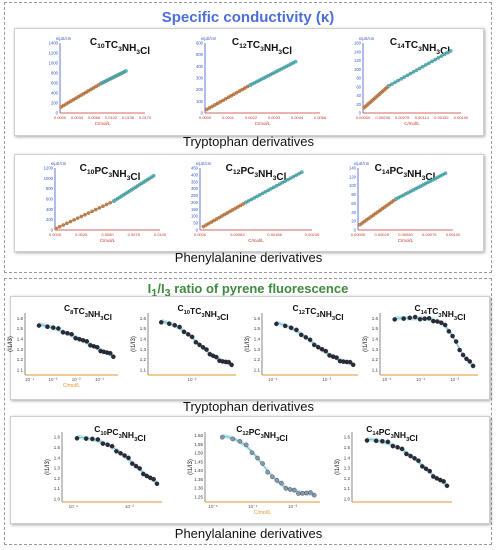  What do you see at coordinates (363, 117) in the screenshot?
I see `x-tick-label: 0.00000` at bounding box center [363, 117].